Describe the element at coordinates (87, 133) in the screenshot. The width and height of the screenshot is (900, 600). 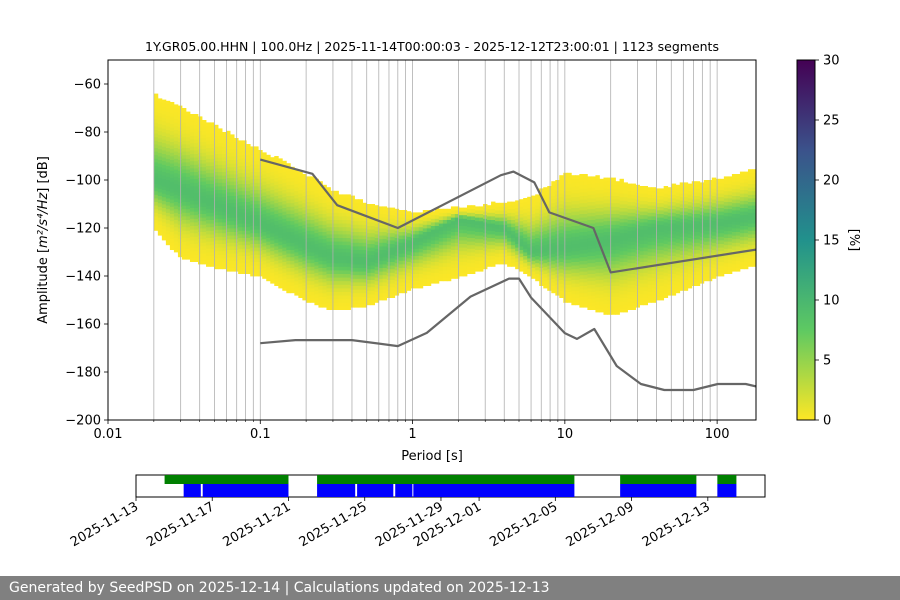
I see `y-tick-label: −80` at that location.